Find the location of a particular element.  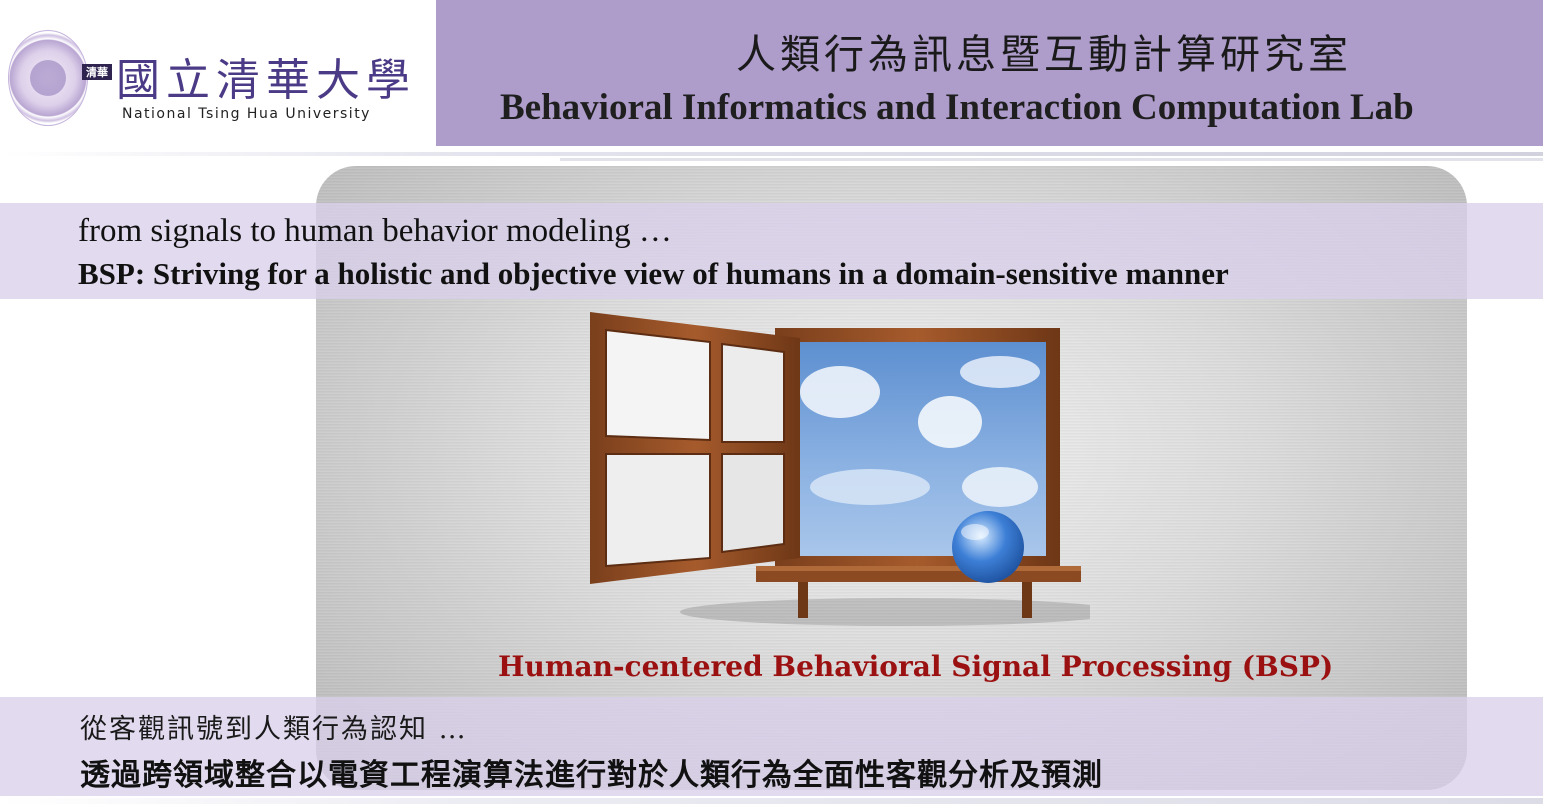

university-name-cn: 國立清華大學 is located at coordinates (266, 80).